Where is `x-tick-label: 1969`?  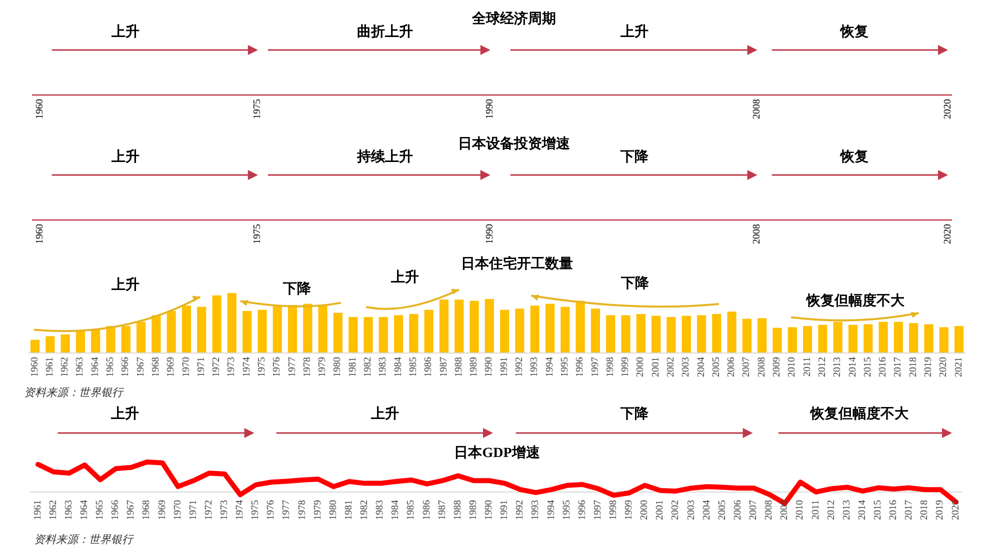 x-tick-label: 1969 is located at coordinates (171, 367).